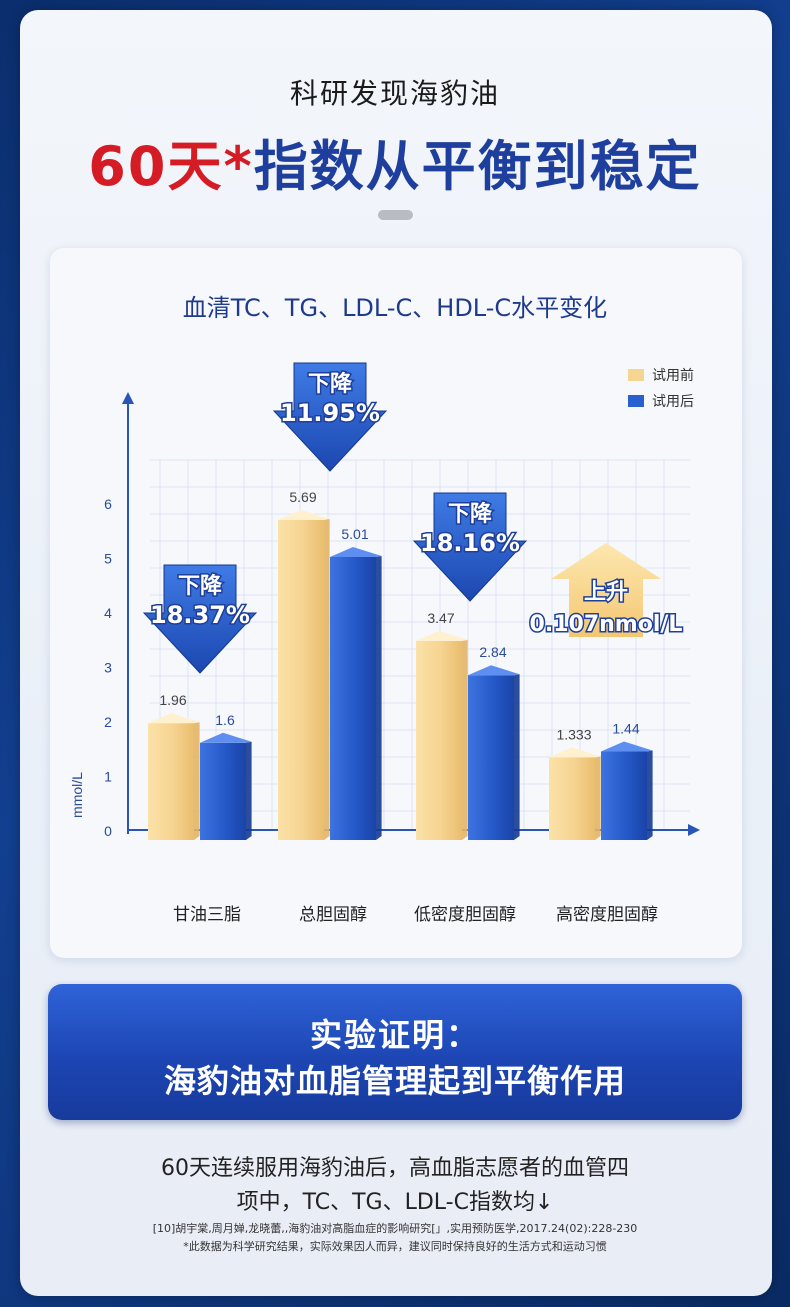  I want to click on description-line-1: 60天连续服用海豹油后，高血脂志愿者的血管四, so click(395, 1168).